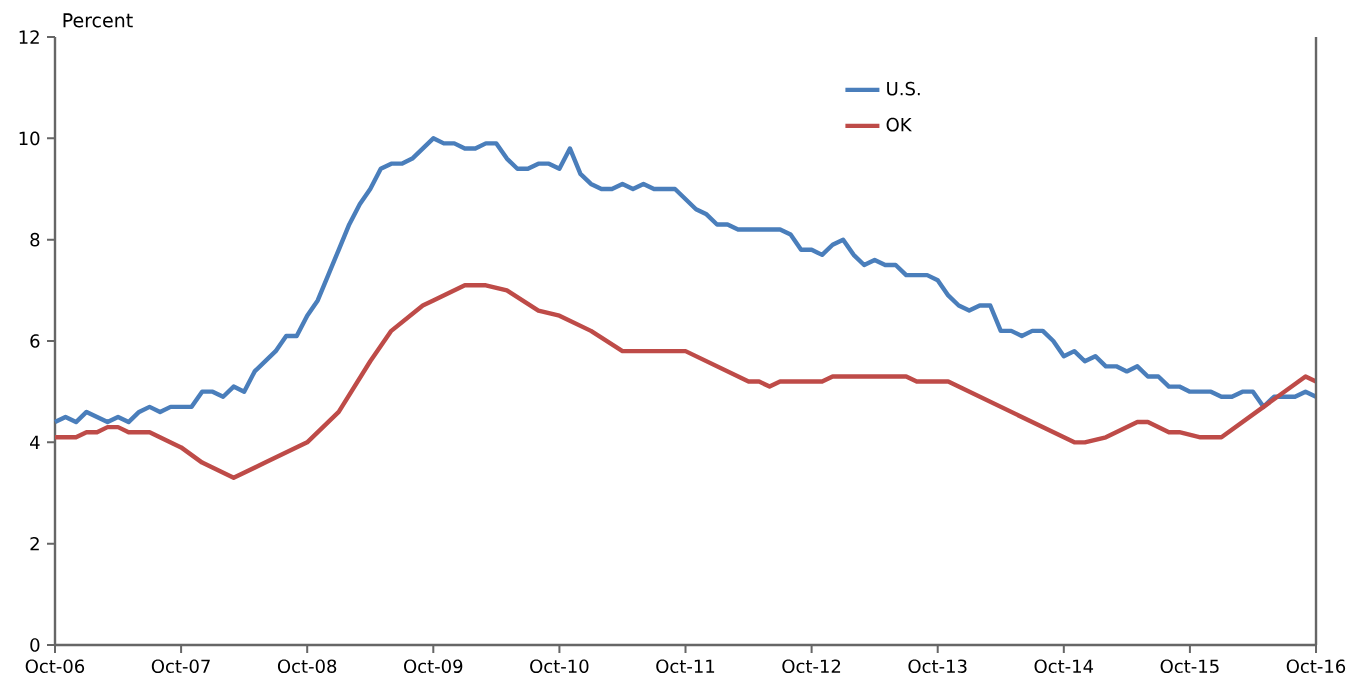 The height and width of the screenshot is (690, 1371). I want to click on x-tick-label: Oct-14, so click(1064, 666).